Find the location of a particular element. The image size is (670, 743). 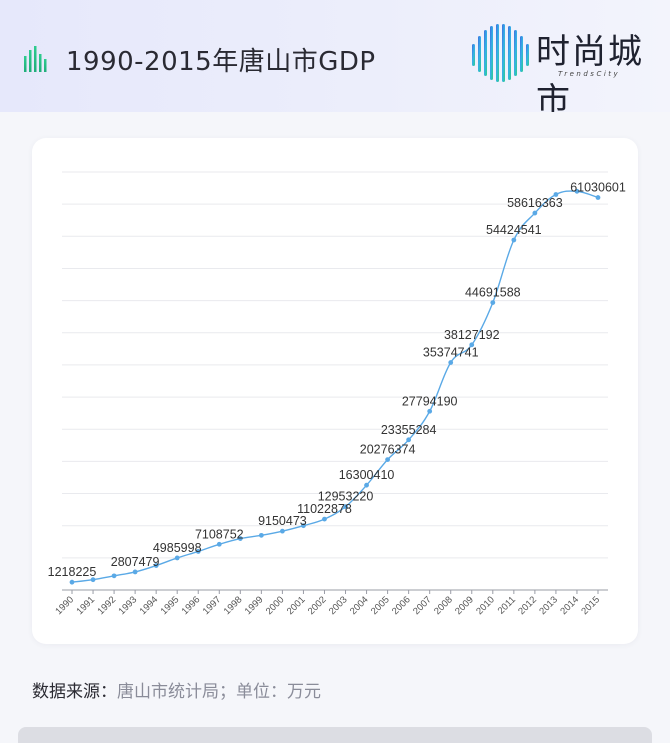

x-tick-label: 2011 is located at coordinates (507, 605).